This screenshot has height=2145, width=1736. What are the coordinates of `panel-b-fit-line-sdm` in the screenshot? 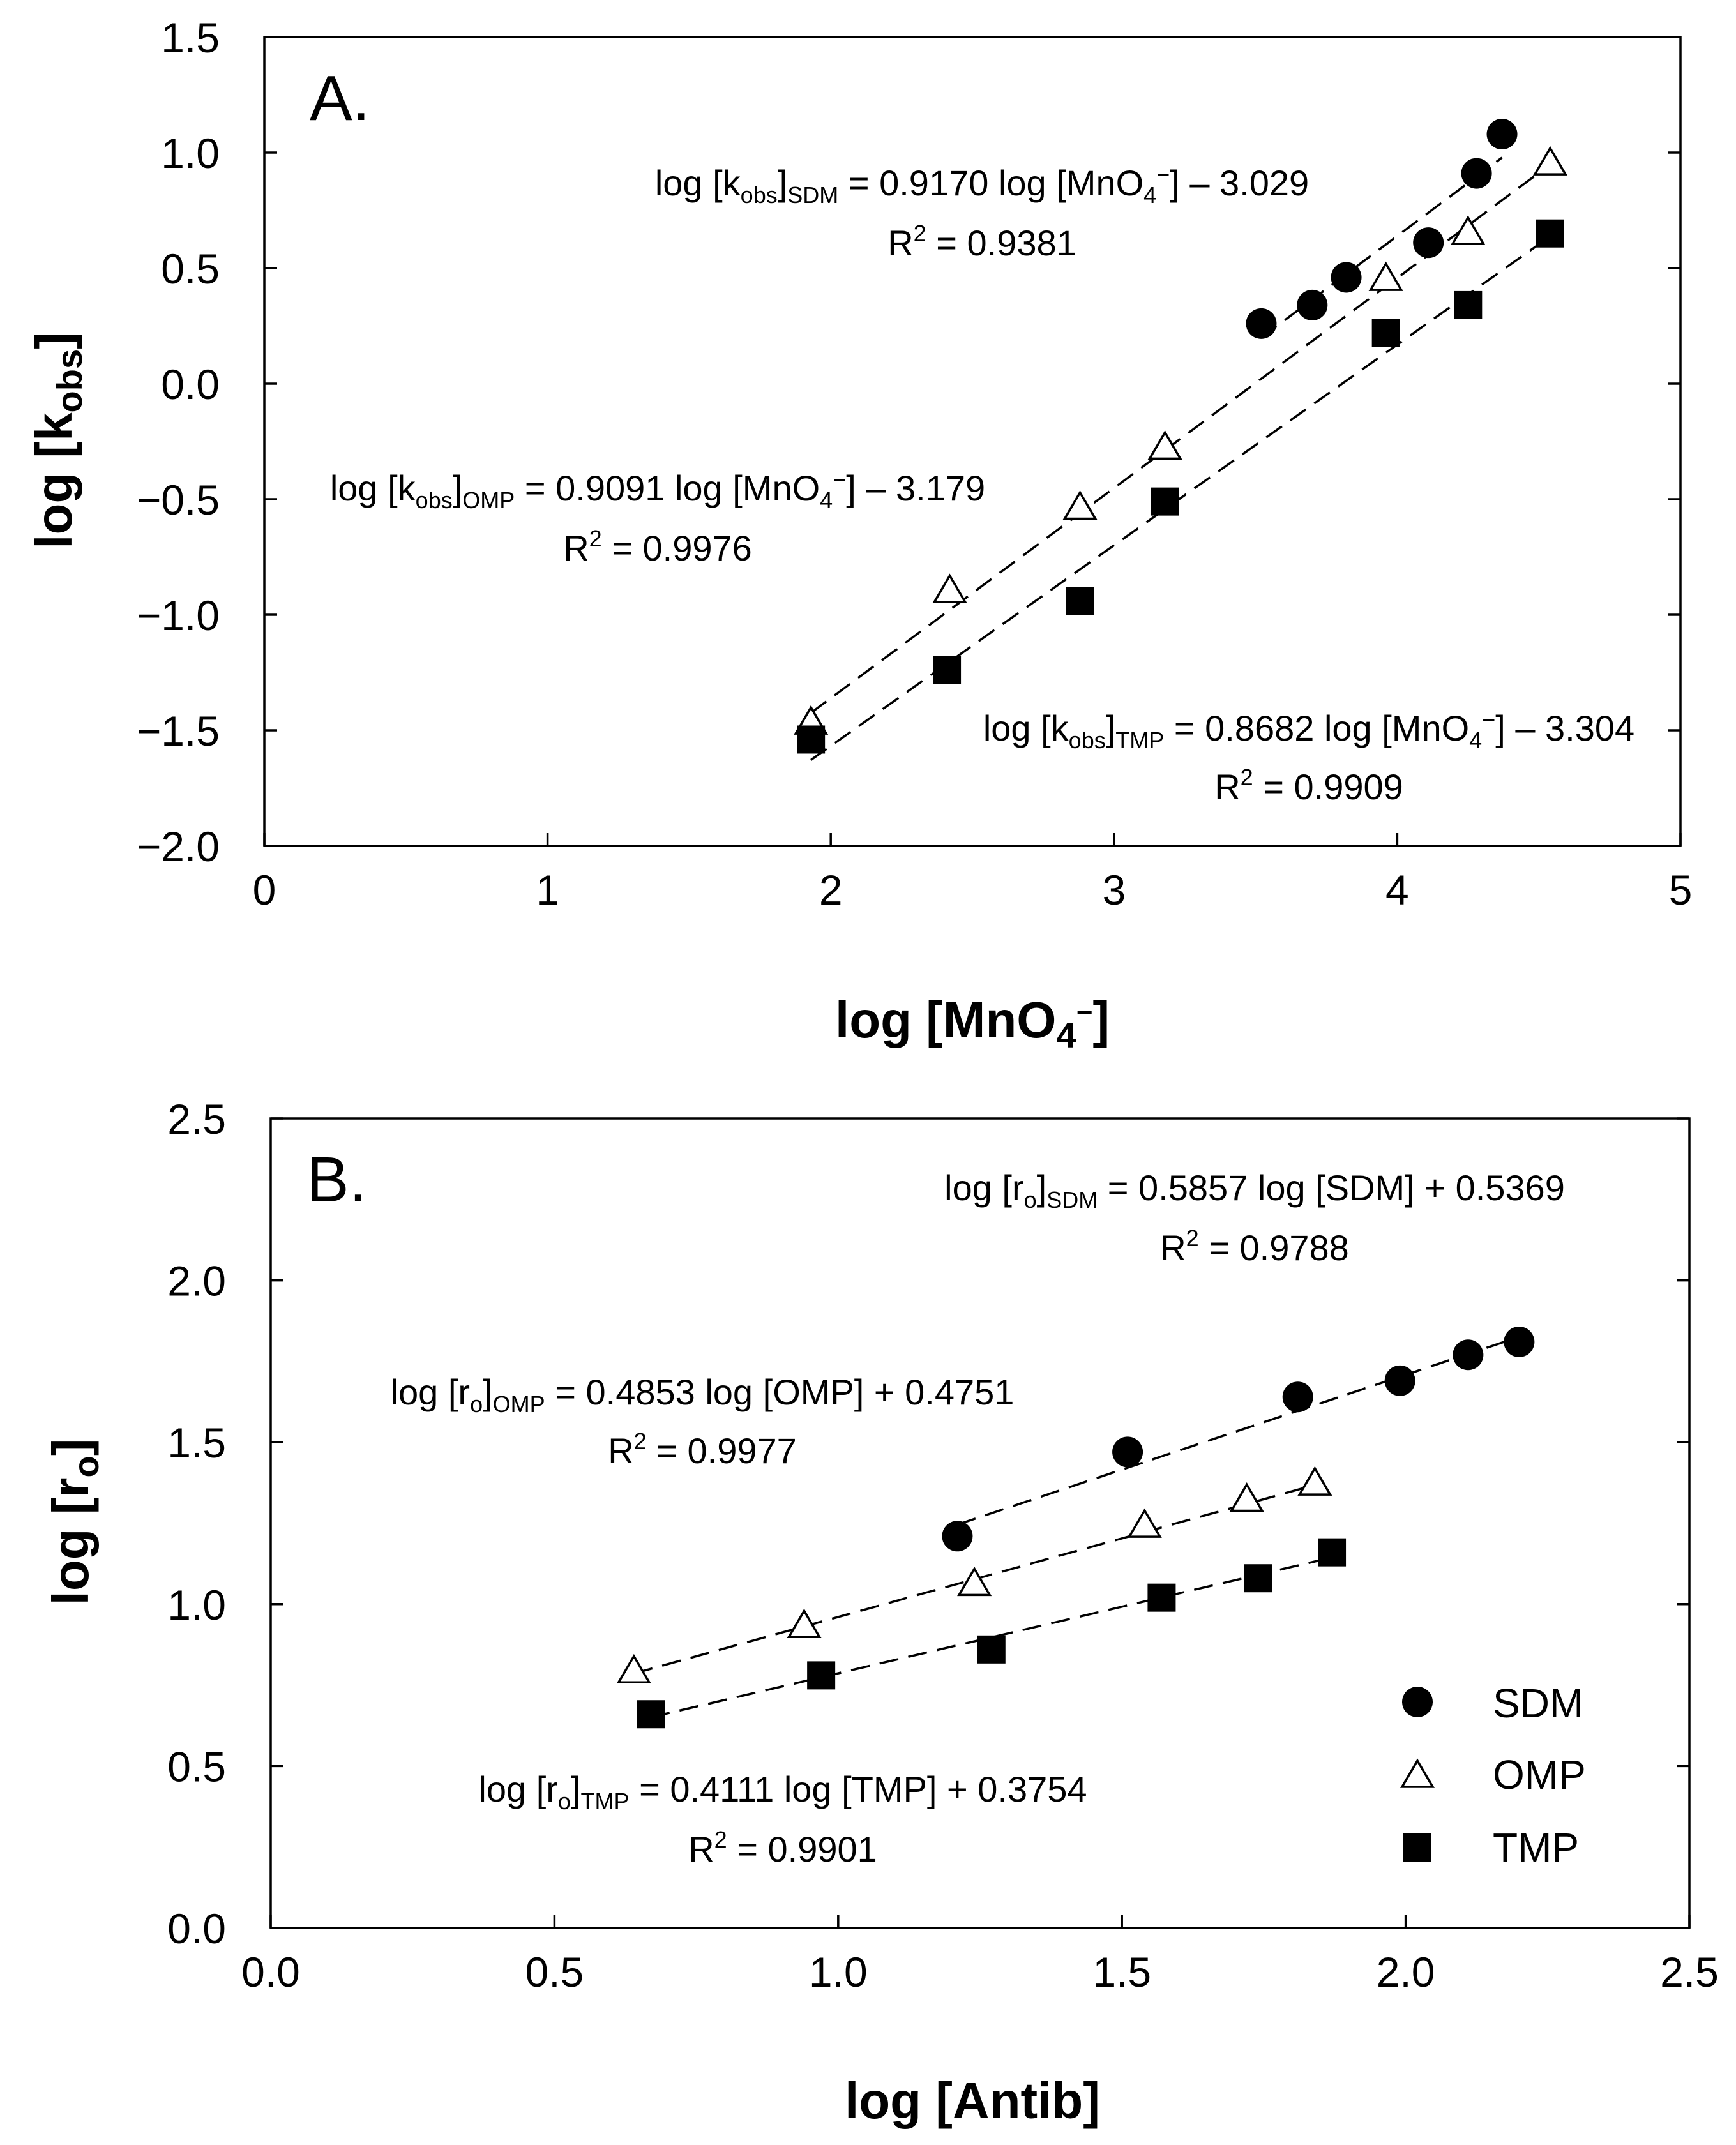 It's located at (1238, 1431).